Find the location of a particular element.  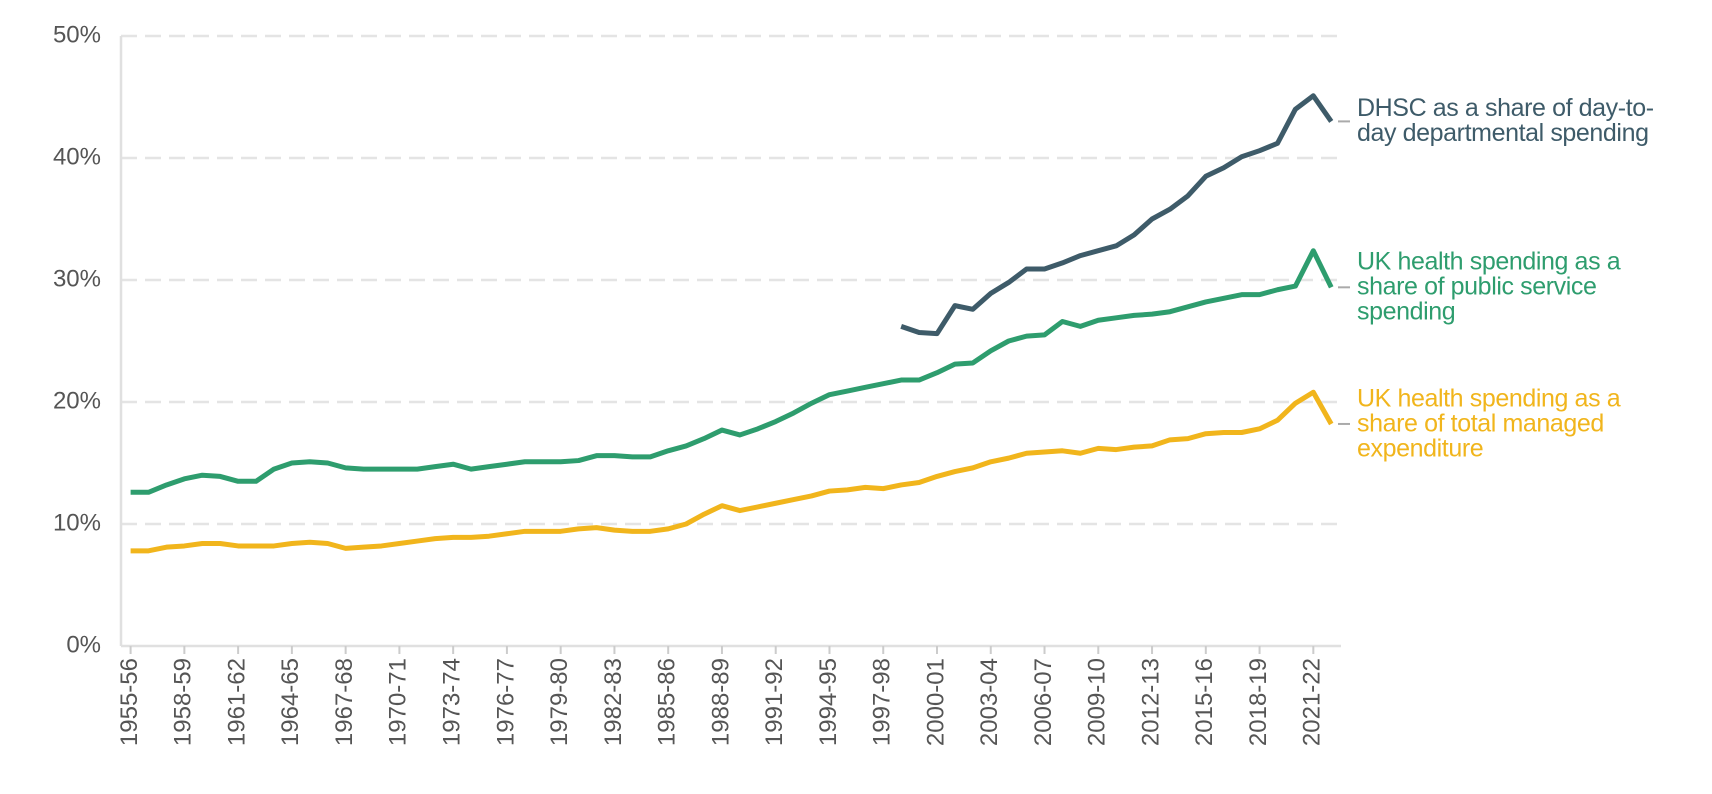

y-tick-label: 50% is located at coordinates (77, 34).